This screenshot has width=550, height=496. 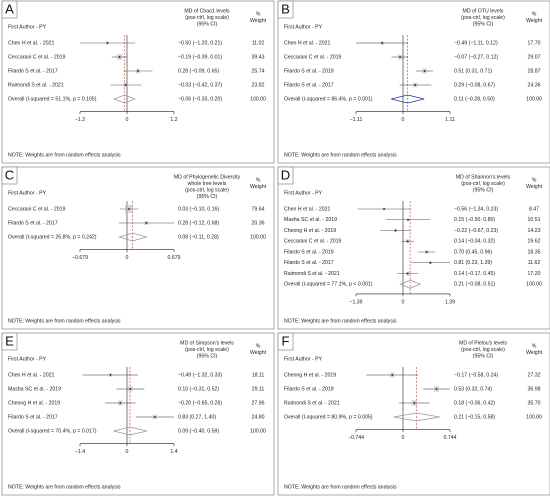 I want to click on effect-header: MD of OTU levels, so click(x=483, y=11).